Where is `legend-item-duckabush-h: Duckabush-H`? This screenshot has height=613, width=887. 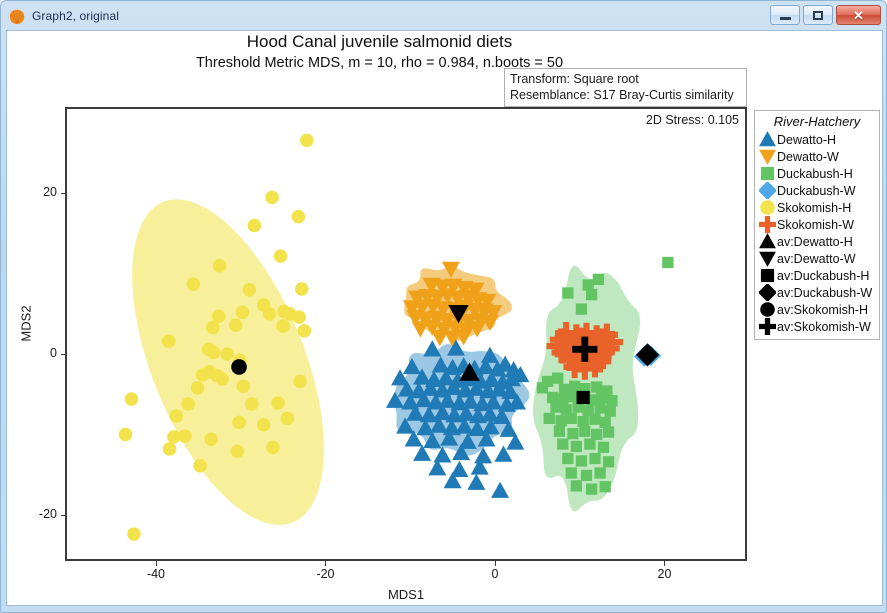
legend-item-duckabush-h: Duckabush-H is located at coordinates (817, 173).